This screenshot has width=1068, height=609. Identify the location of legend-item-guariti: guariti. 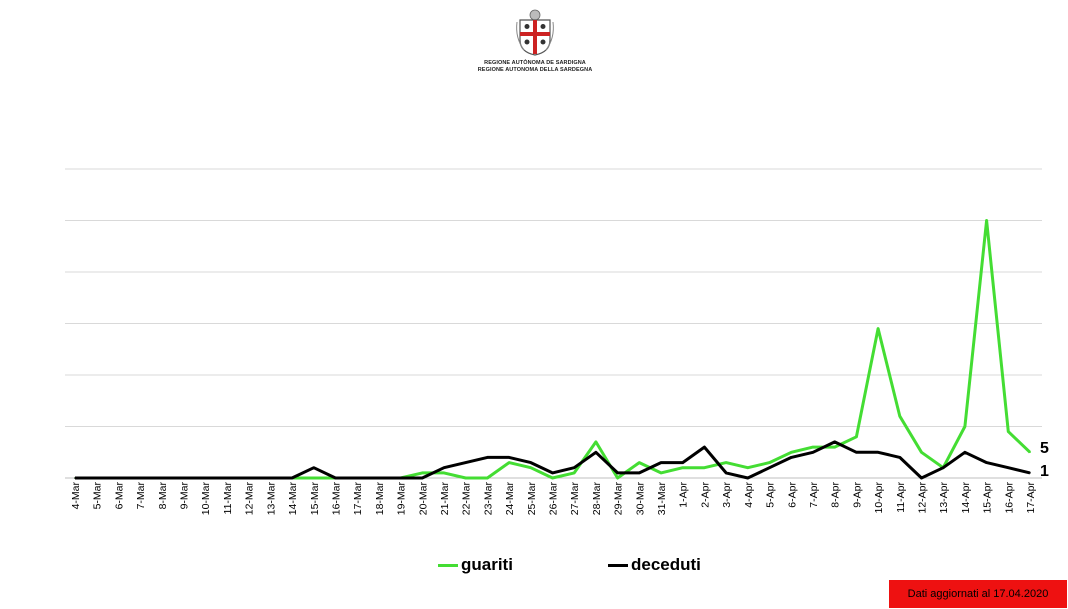
(475, 565).